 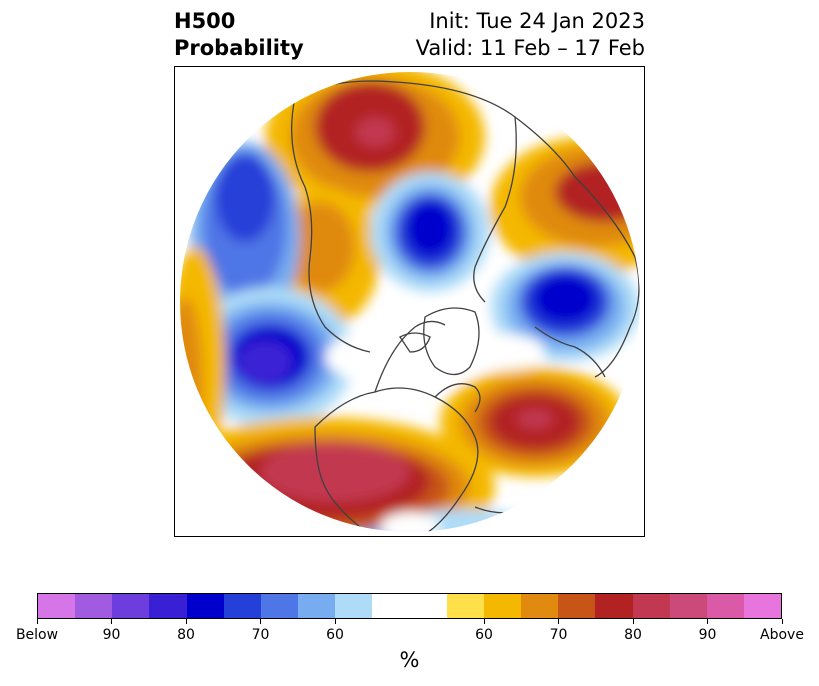 What do you see at coordinates (239, 48) in the screenshot?
I see `title-product: Probability` at bounding box center [239, 48].